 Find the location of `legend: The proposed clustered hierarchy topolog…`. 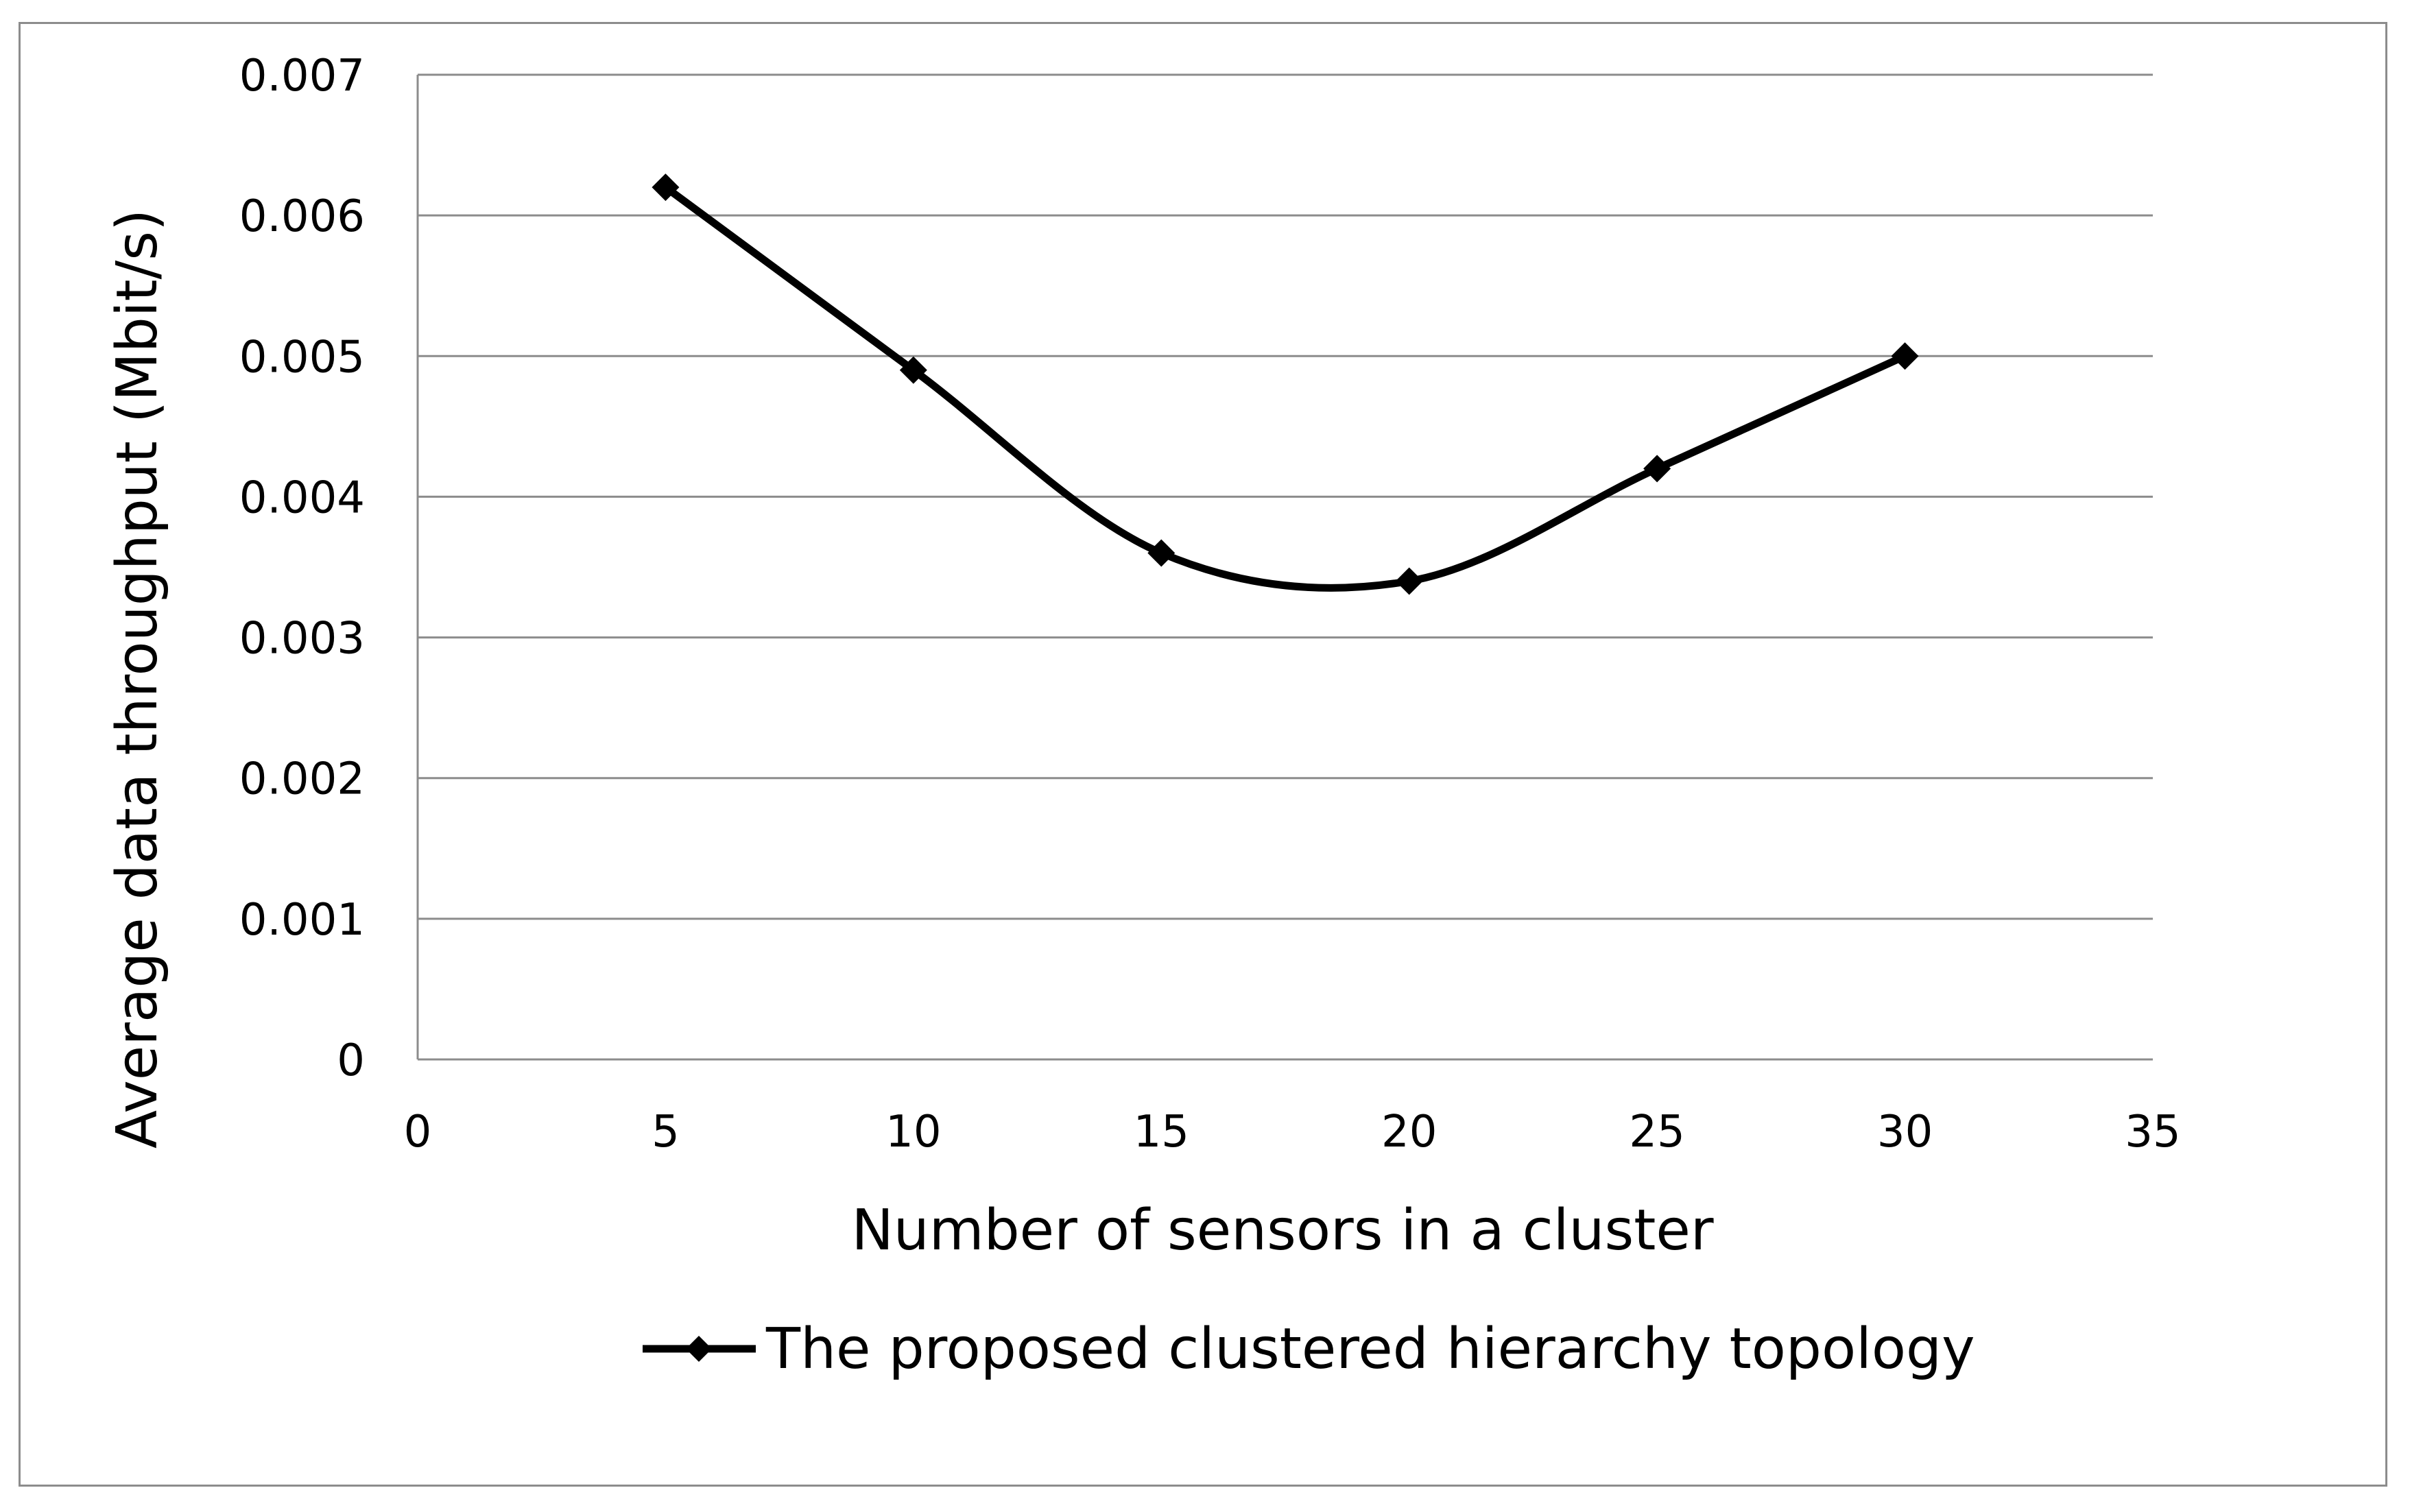

legend: The proposed clustered hierarchy topolog… is located at coordinates (1309, 1349).